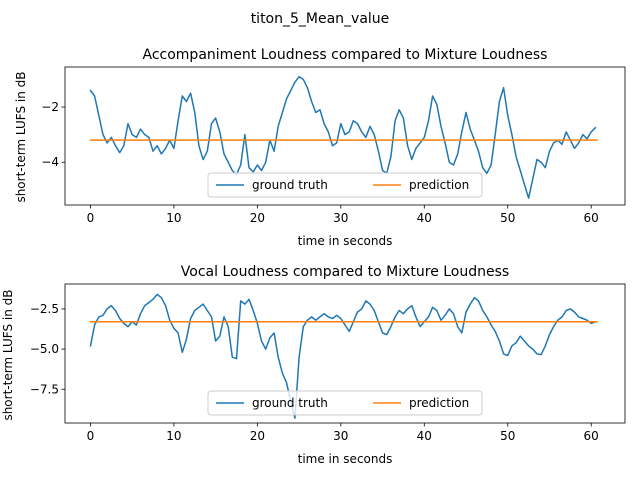 The width and height of the screenshot is (640, 480). What do you see at coordinates (44, 309) in the screenshot?
I see `y-tick-label: −2.5` at bounding box center [44, 309].